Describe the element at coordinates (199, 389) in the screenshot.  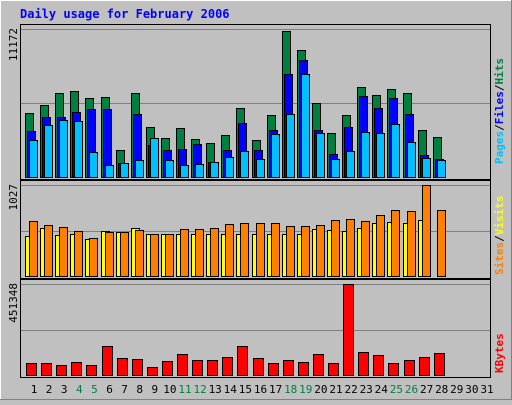
I see `day-label: 12` at that location.